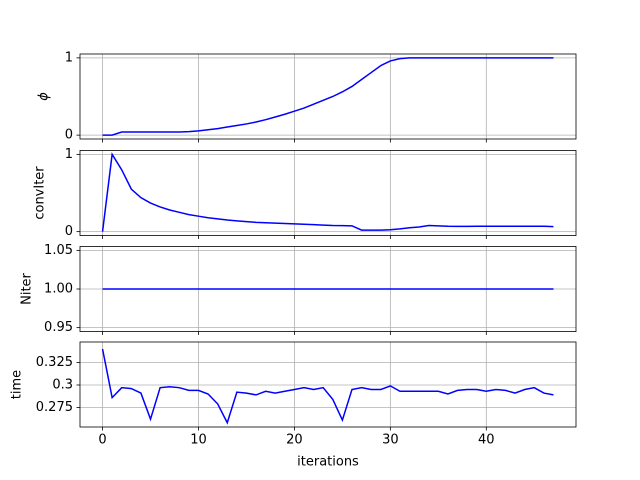  I want to click on x-tick-label: 20, so click(294, 440).